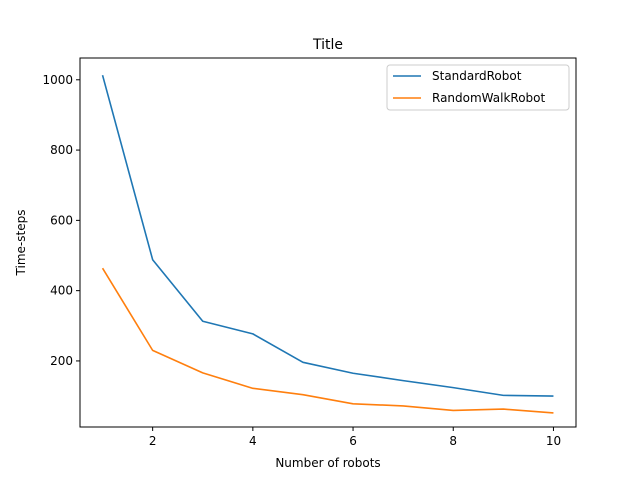 This screenshot has width=640, height=480. I want to click on x-tick-label: 6, so click(353, 441).